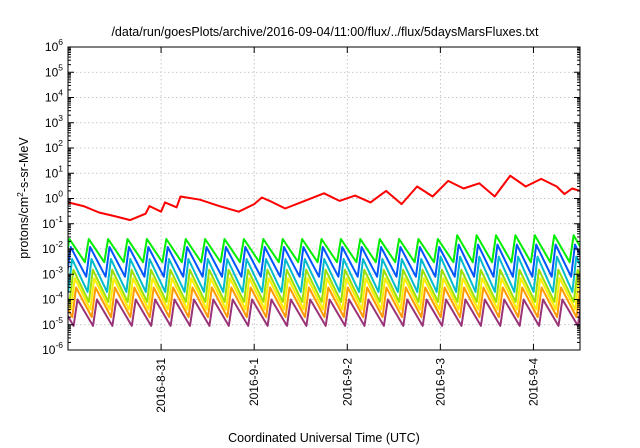  I want to click on y-tick-label: 10⁴, so click(54, 96).